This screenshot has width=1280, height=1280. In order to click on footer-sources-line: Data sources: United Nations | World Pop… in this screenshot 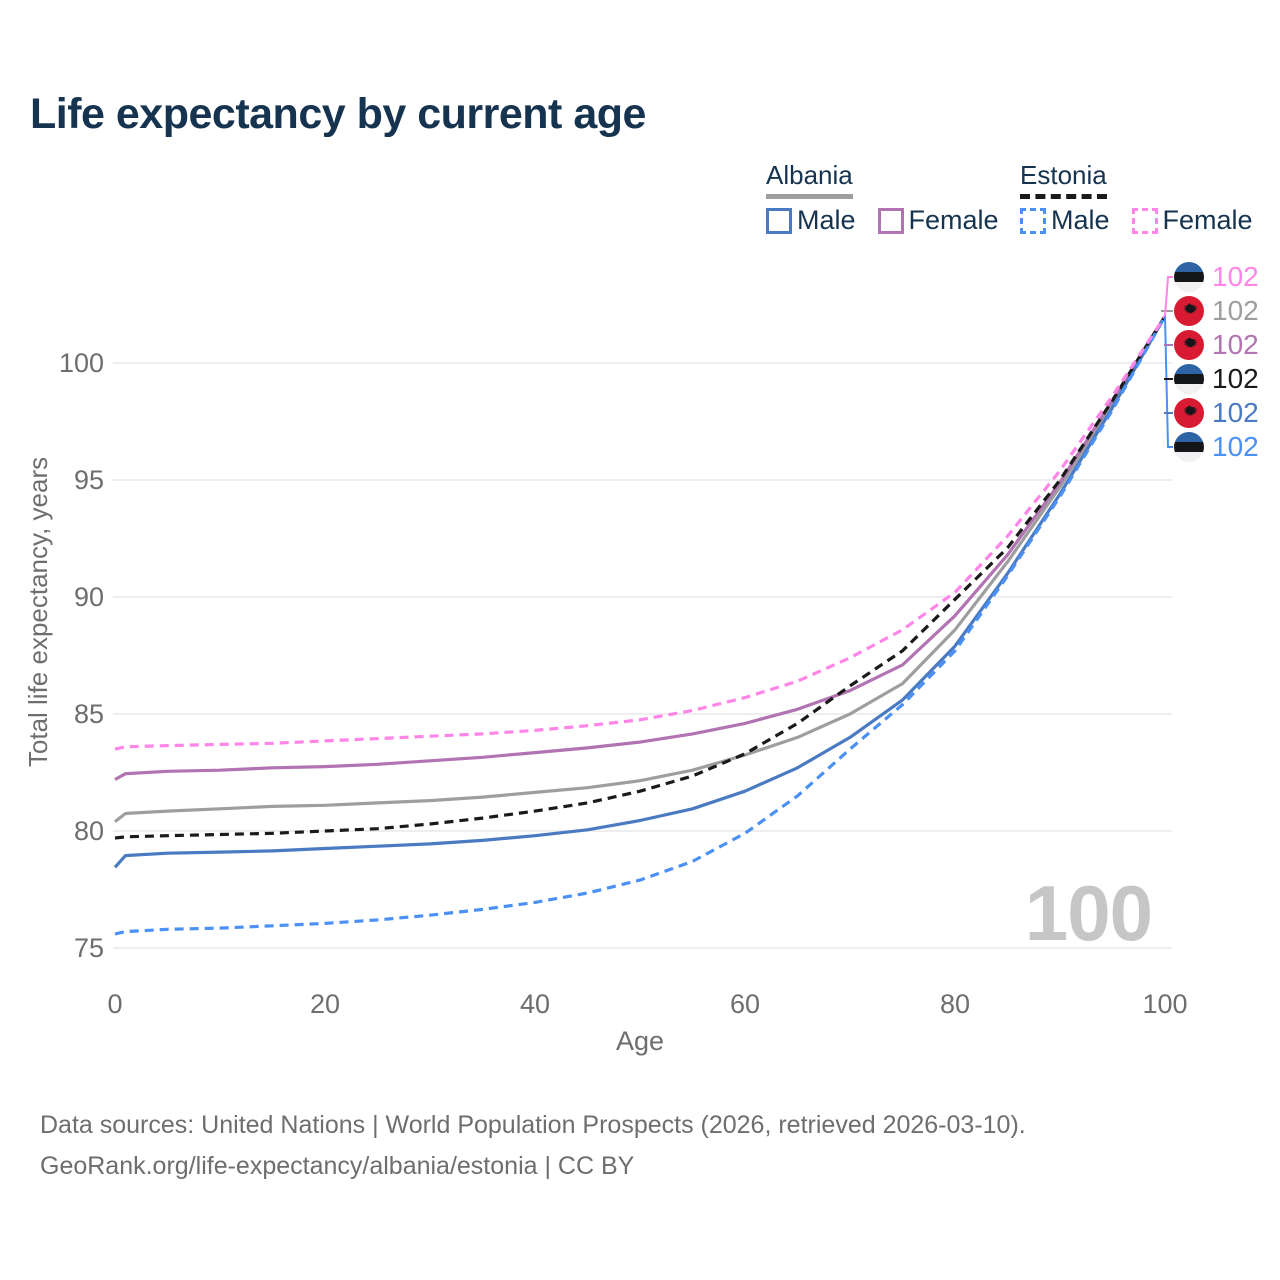, I will do `click(533, 1125)`.